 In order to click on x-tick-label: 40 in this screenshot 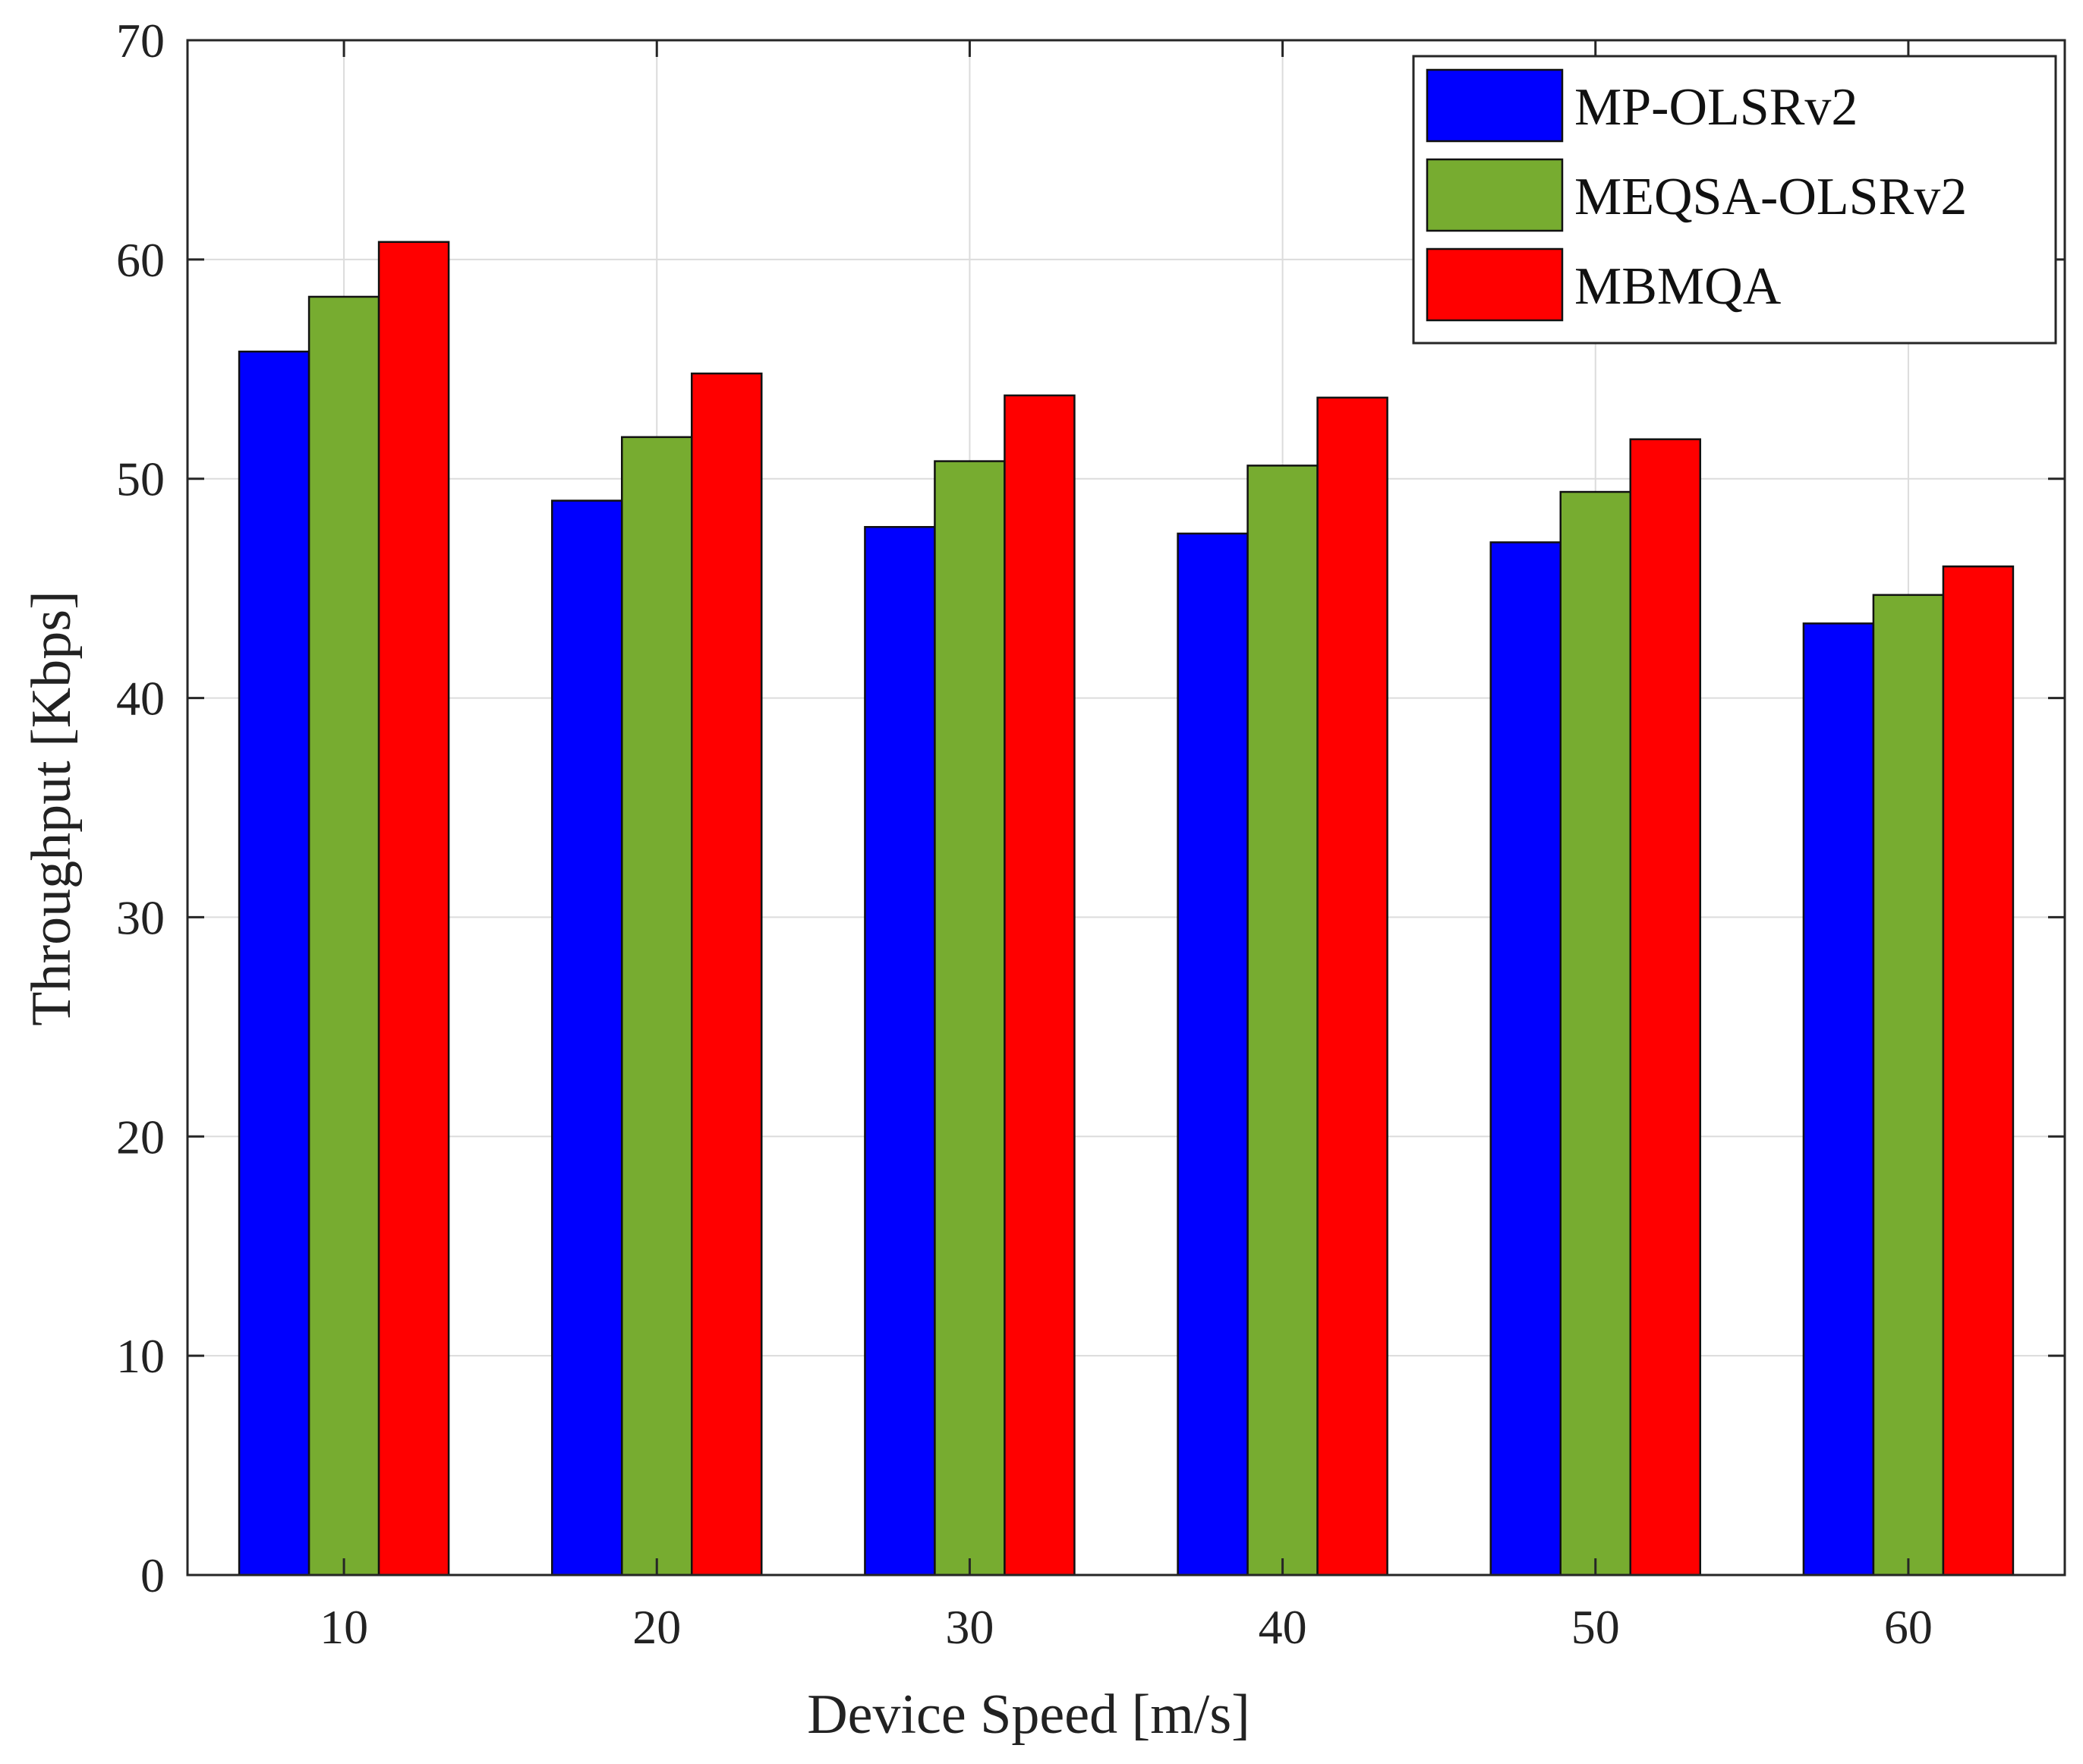, I will do `click(1283, 1627)`.